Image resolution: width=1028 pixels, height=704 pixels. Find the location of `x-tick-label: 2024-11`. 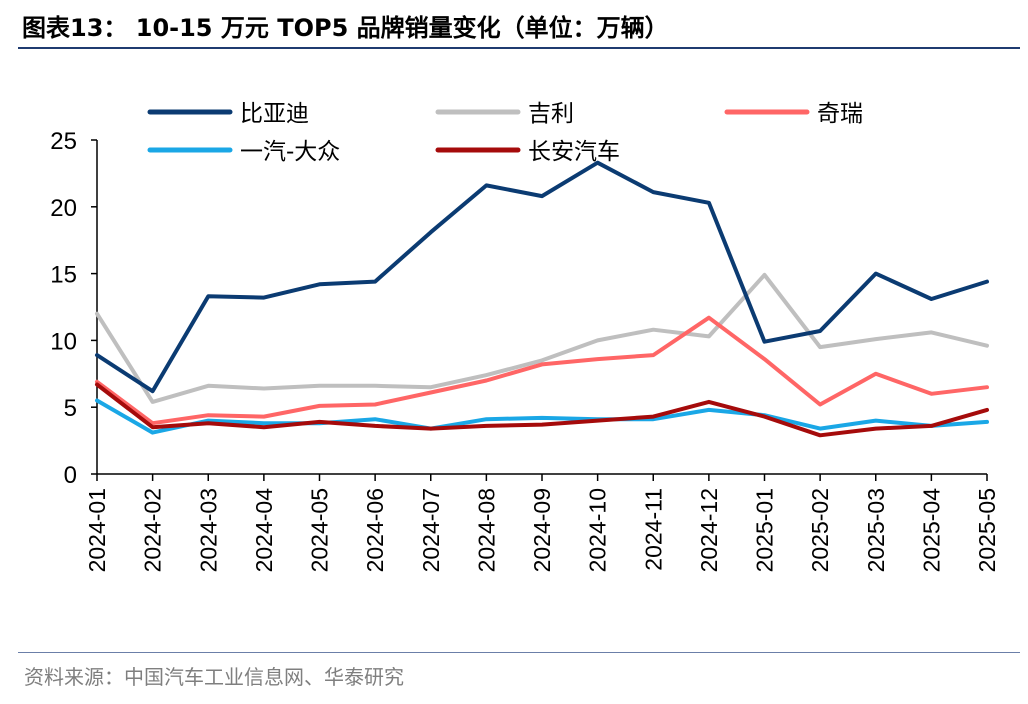

x-tick-label: 2024-11 is located at coordinates (653, 529).